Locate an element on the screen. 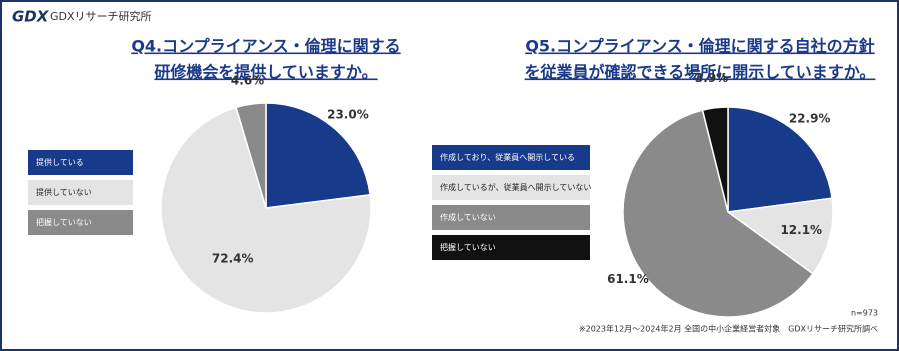 This screenshot has height=351, width=899. value-label: 22.9% is located at coordinates (810, 118).